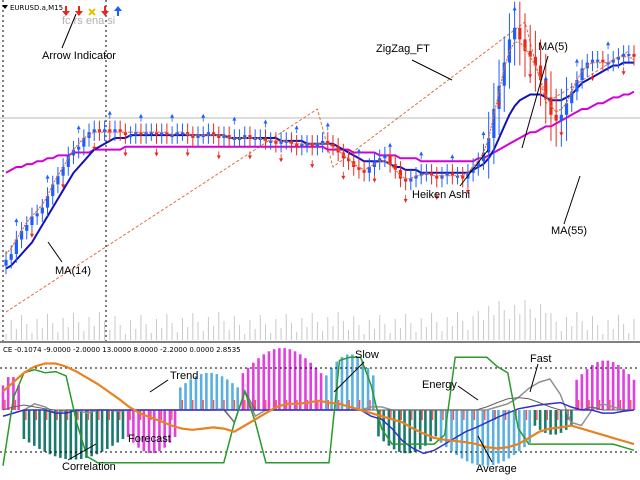 The image size is (640, 480). I want to click on leader-correlation, so click(82, 452).